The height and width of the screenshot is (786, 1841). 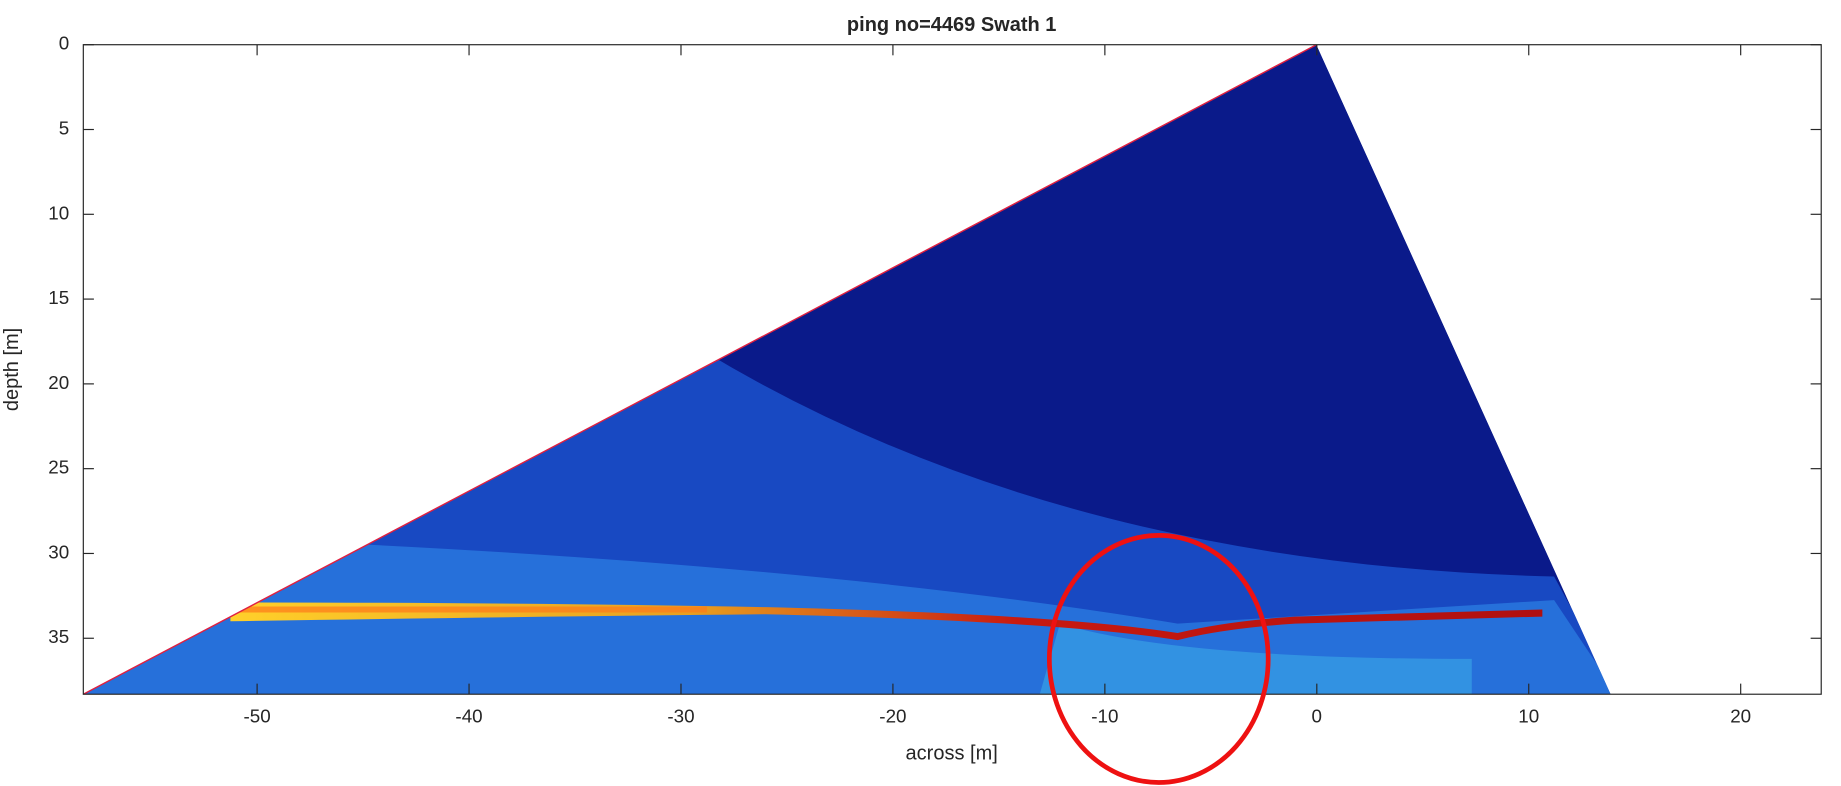 What do you see at coordinates (64, 127) in the screenshot?
I see `y-tick-label: 5` at bounding box center [64, 127].